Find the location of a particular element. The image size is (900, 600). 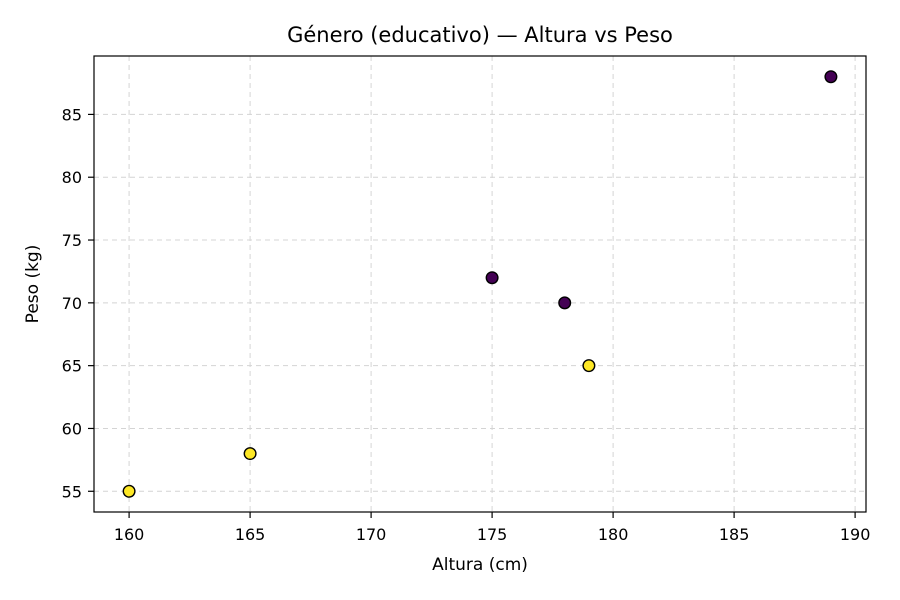

x-axis-label: Altura (cm) is located at coordinates (480, 565).